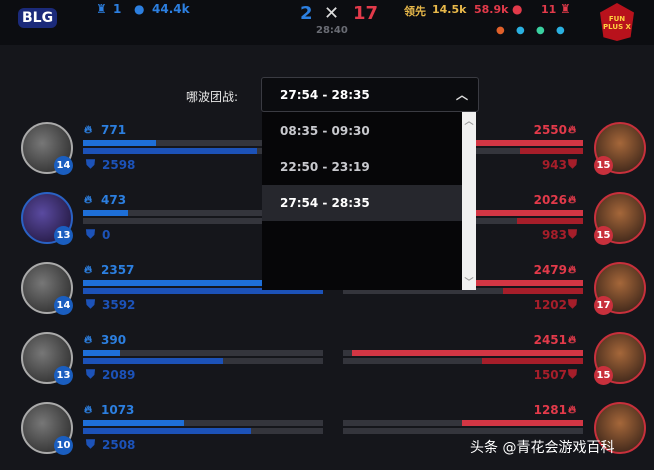 The height and width of the screenshot is (470, 654). Describe the element at coordinates (520, 30) in the screenshot. I see `ocean-dragon-icon: ●` at that location.